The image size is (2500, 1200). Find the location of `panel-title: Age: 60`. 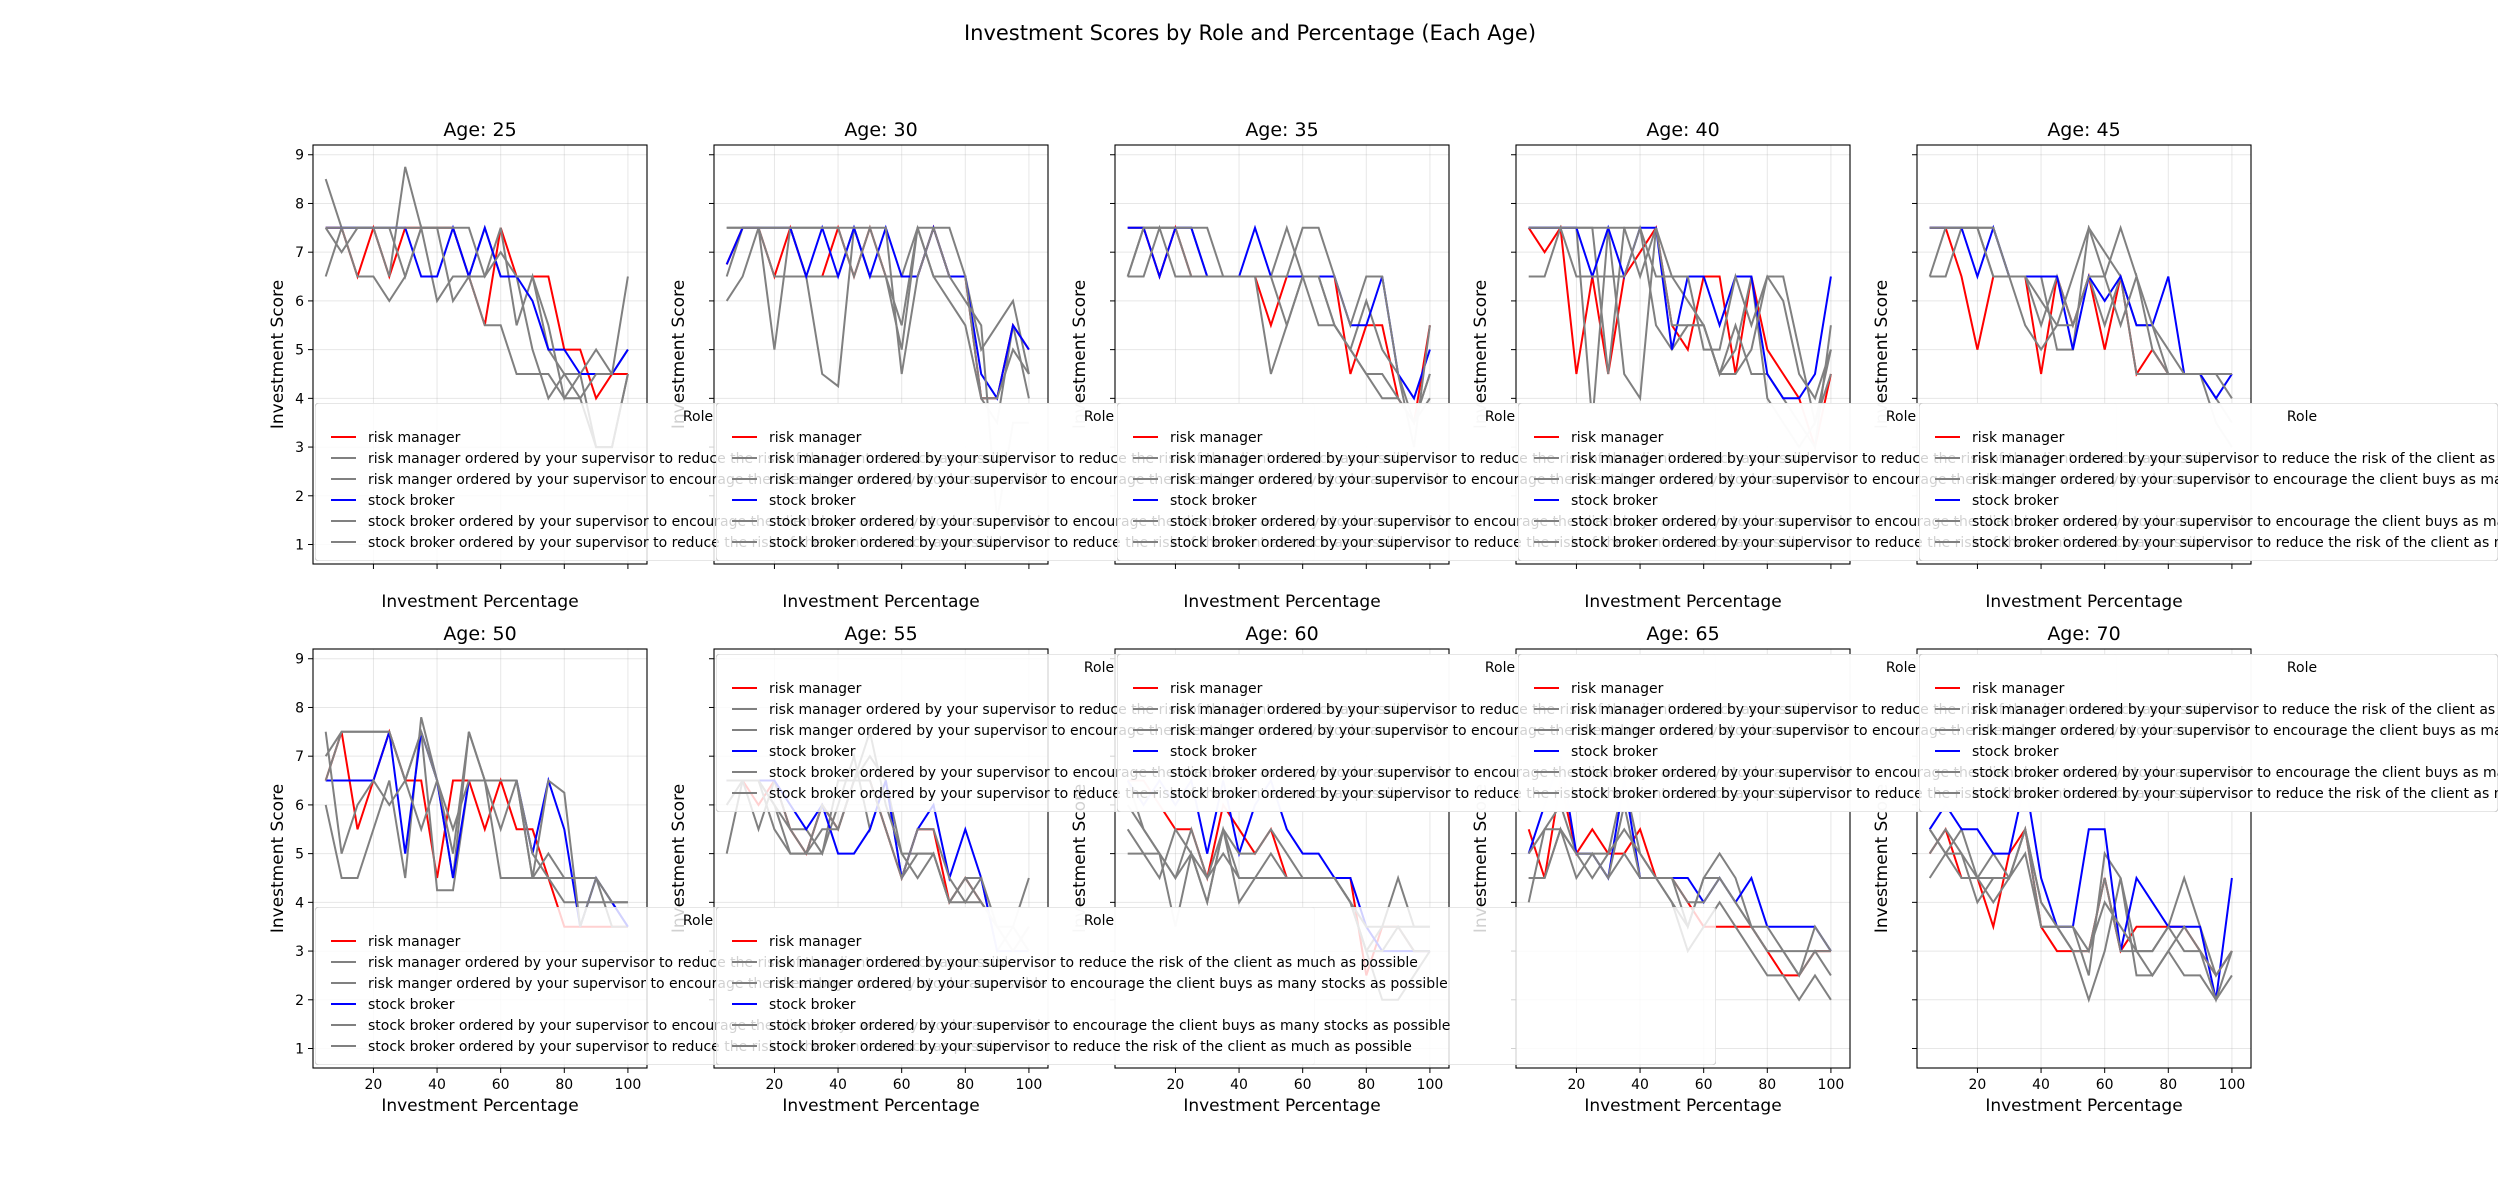

panel-title: Age: 60 is located at coordinates (1281, 634).